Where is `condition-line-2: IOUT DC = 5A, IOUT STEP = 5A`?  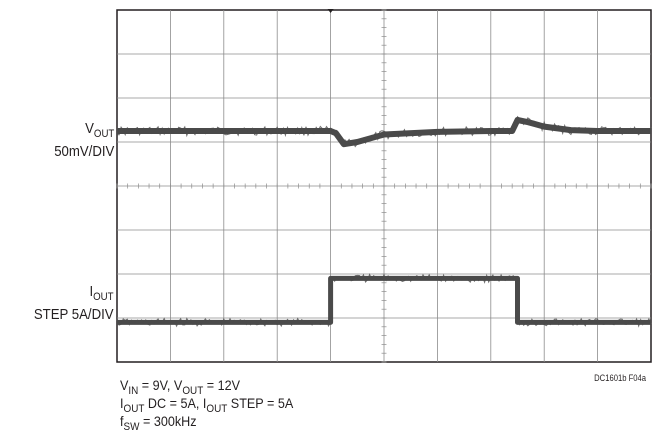
condition-line-2: IOUT DC = 5A, IOUT STEP = 5A is located at coordinates (207, 405).